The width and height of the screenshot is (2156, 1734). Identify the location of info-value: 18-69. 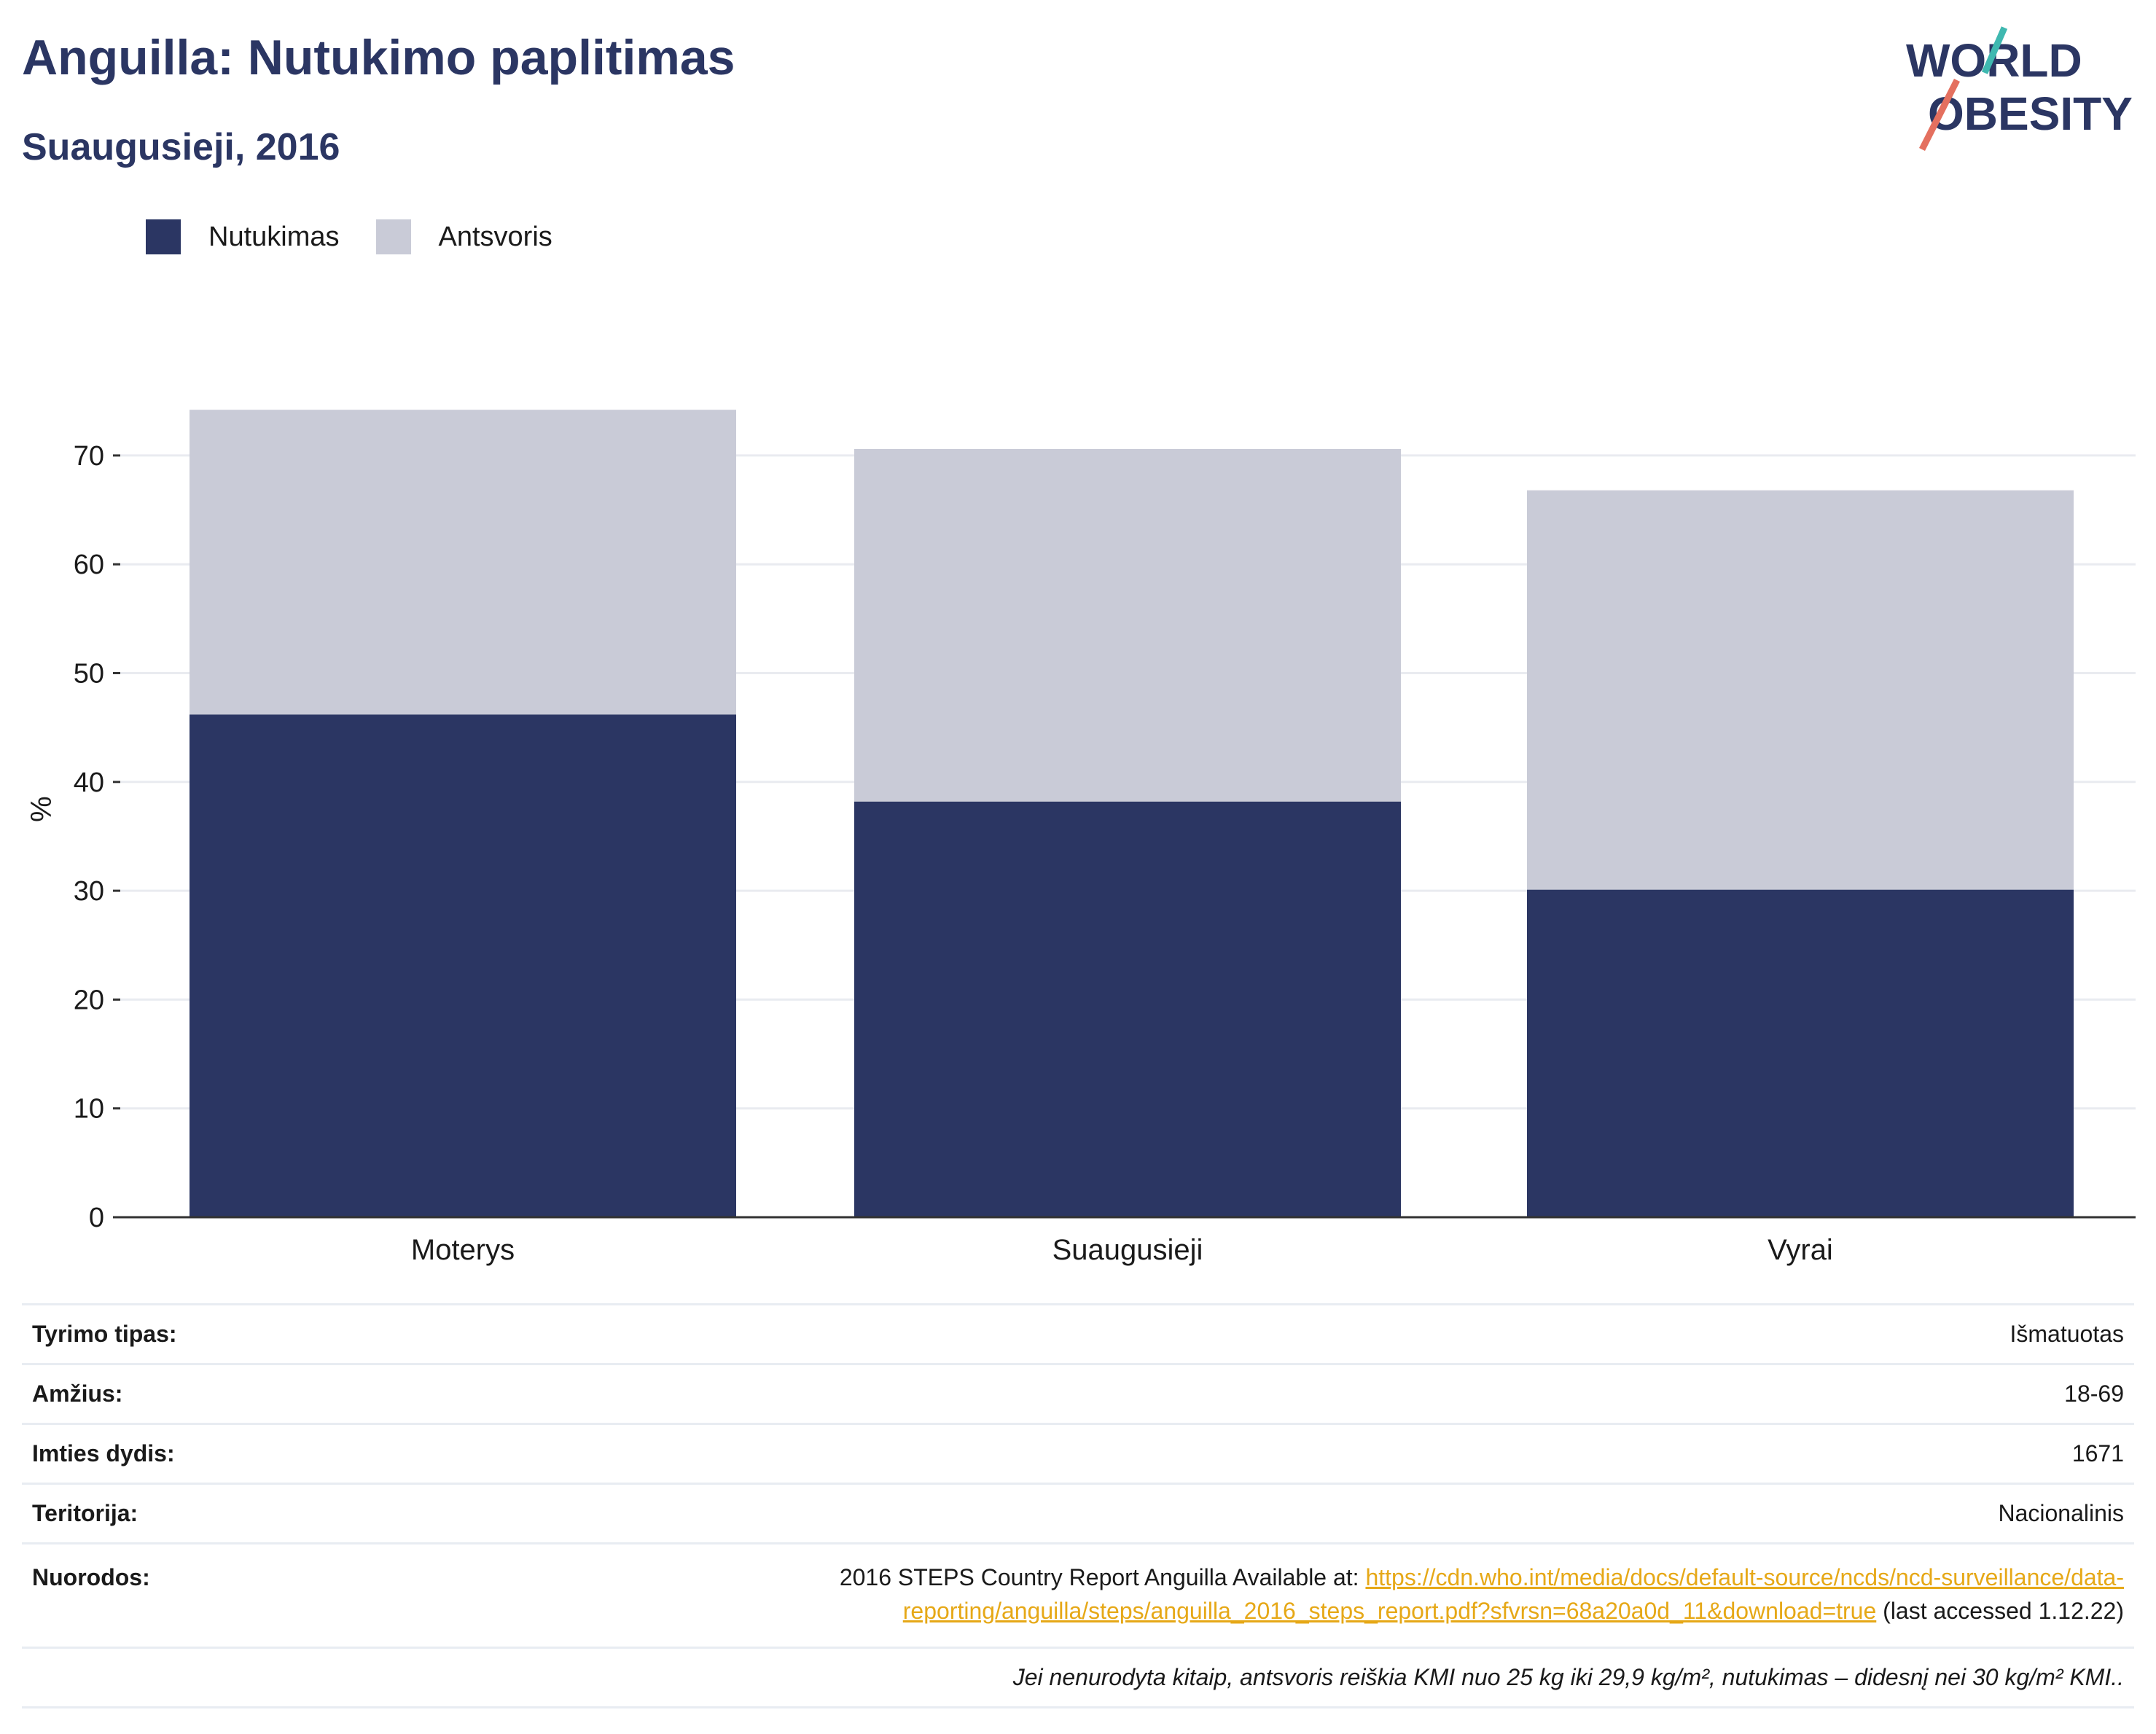
(1270, 1395).